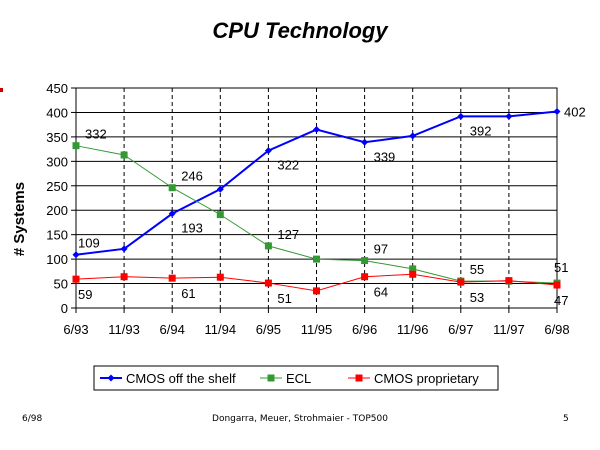 The height and width of the screenshot is (450, 600). What do you see at coordinates (61, 284) in the screenshot?
I see `y-tick-label: 50` at bounding box center [61, 284].